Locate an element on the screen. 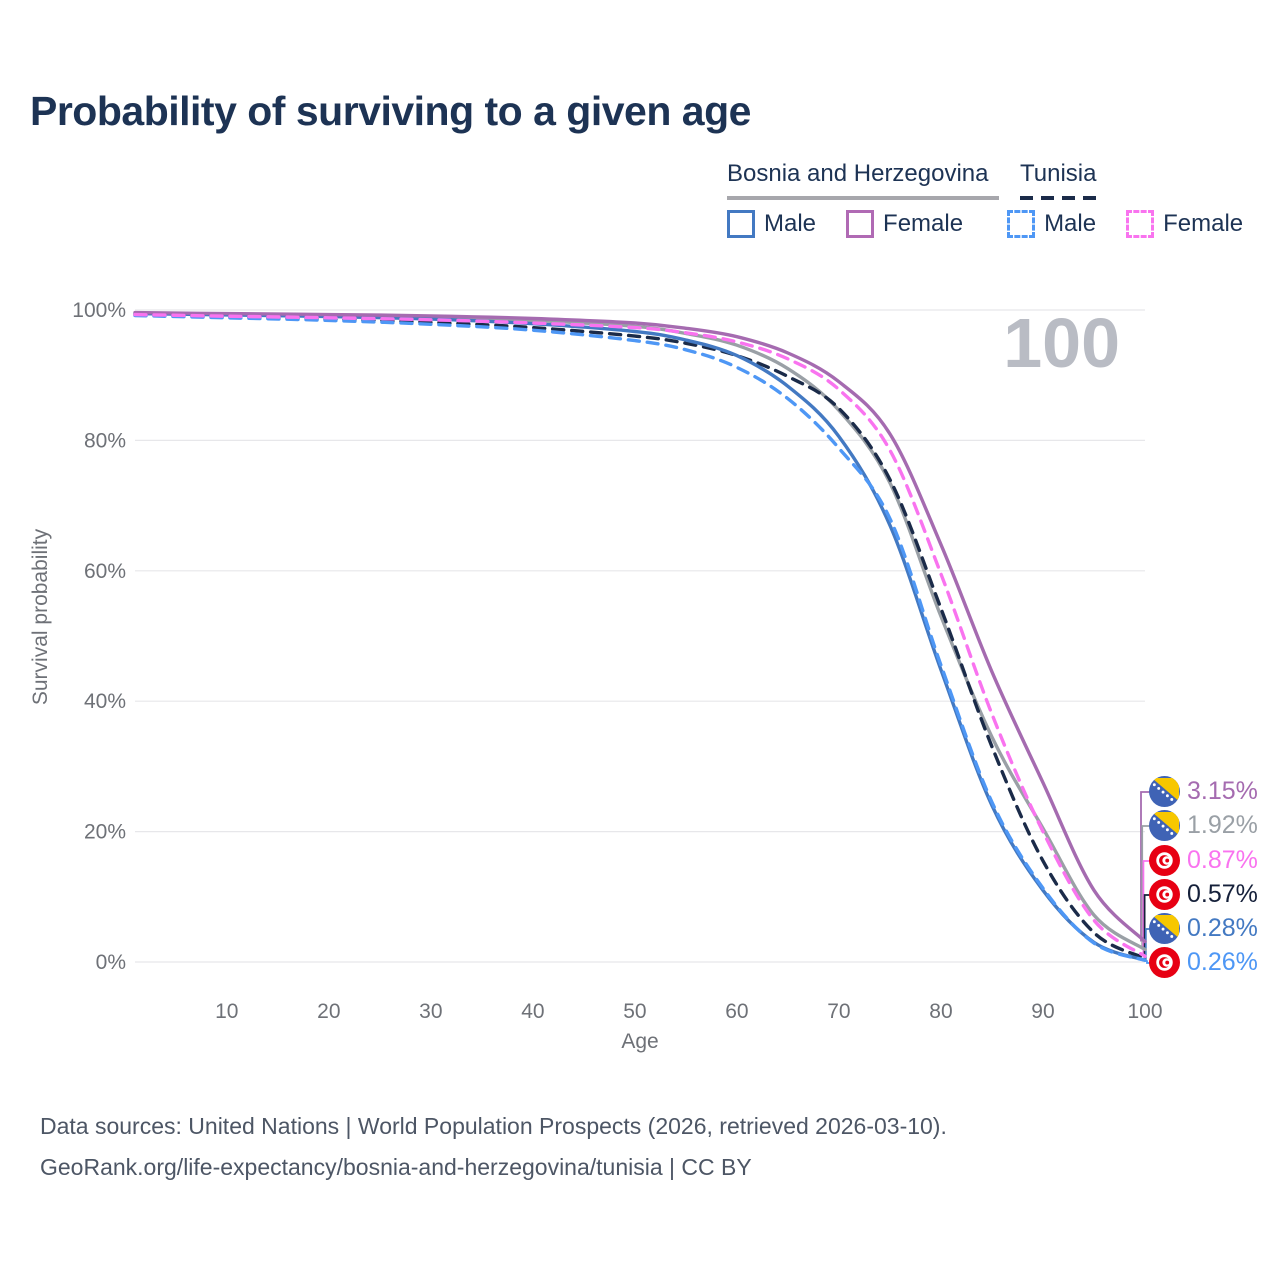  end-label-value: 1.92% is located at coordinates (1222, 825).